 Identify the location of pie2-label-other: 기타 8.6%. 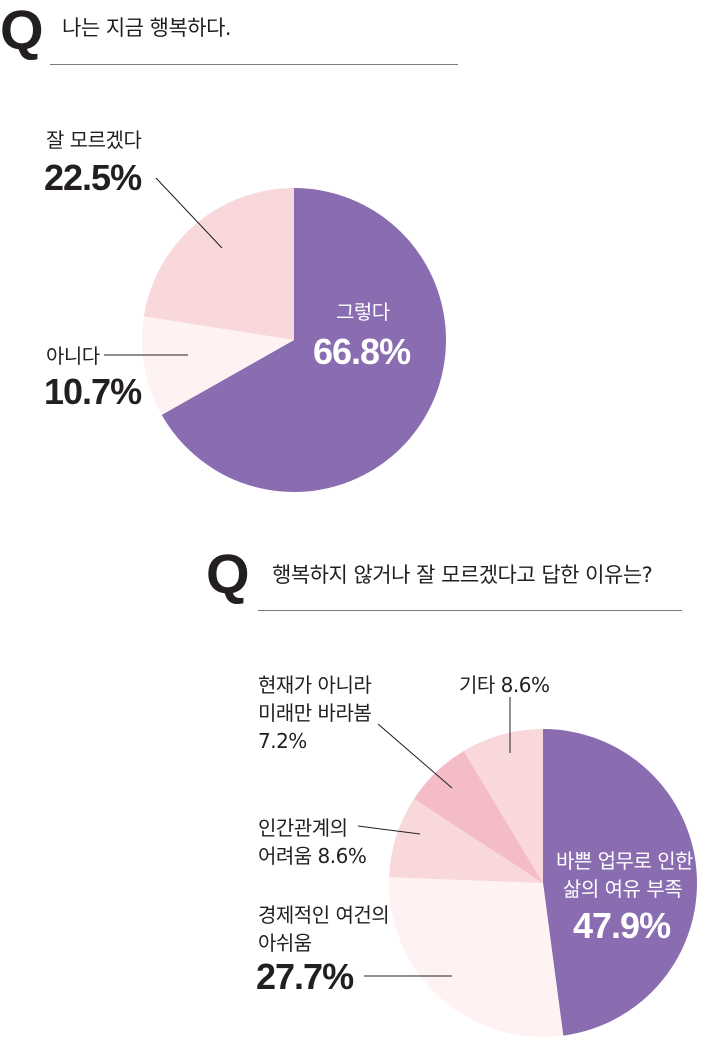
(504, 685).